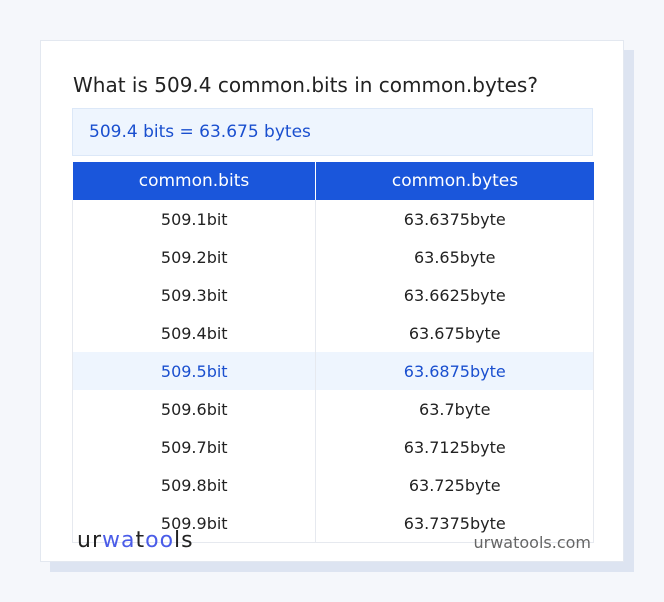  What do you see at coordinates (454, 447) in the screenshot?
I see `bytes-cell: 63.7125byte` at bounding box center [454, 447].